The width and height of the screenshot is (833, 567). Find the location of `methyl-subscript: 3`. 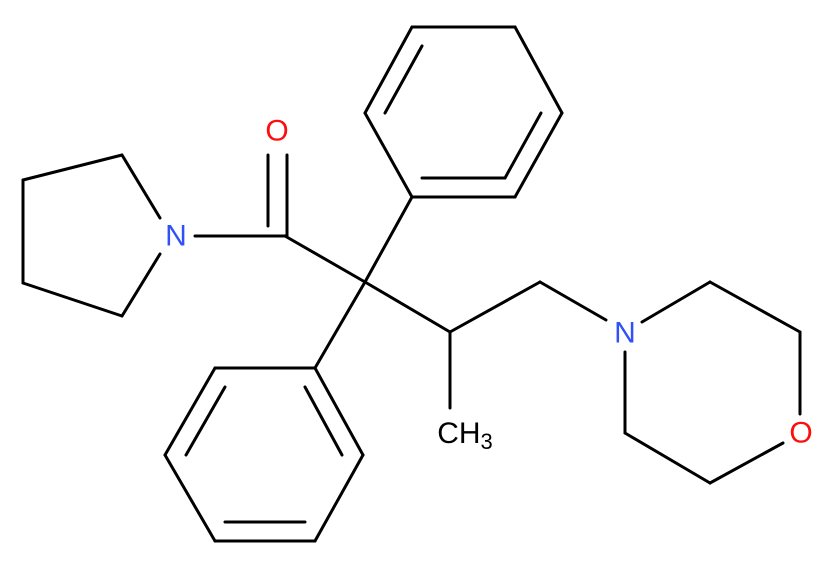

methyl-subscript: 3 is located at coordinates (487, 441).